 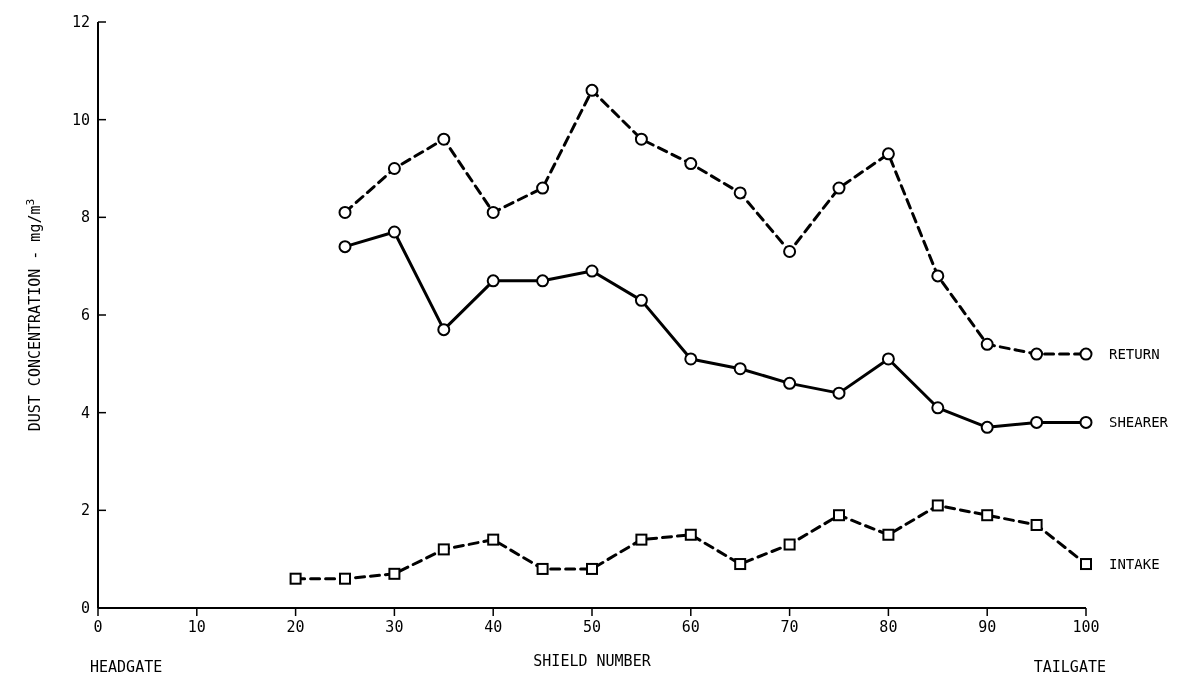 What do you see at coordinates (493, 627) in the screenshot?
I see `x-tick-label: 40` at bounding box center [493, 627].